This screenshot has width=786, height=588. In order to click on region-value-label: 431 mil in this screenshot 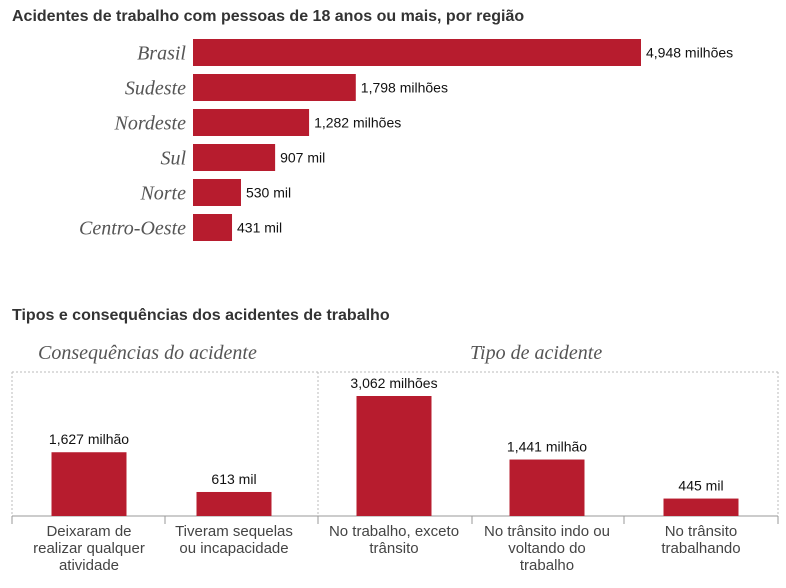, I will do `click(259, 228)`.